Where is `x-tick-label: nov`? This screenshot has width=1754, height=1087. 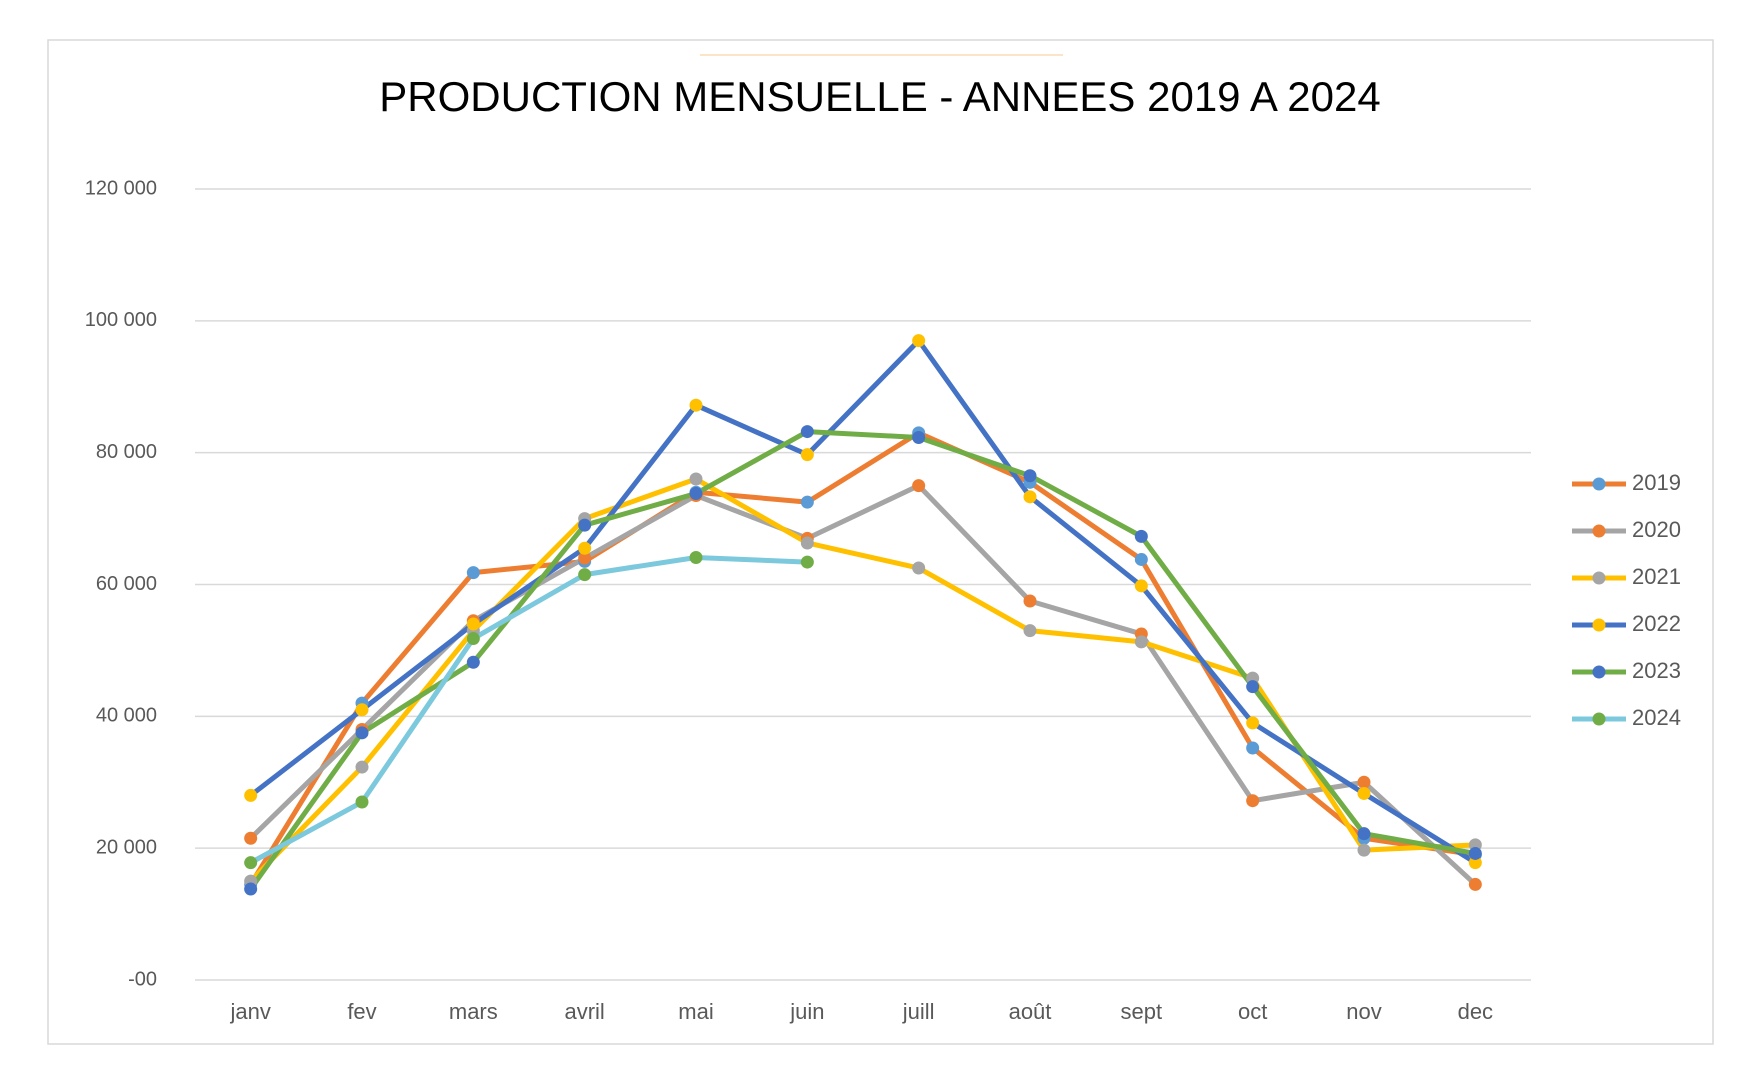 x-tick-label: nov is located at coordinates (1363, 1011).